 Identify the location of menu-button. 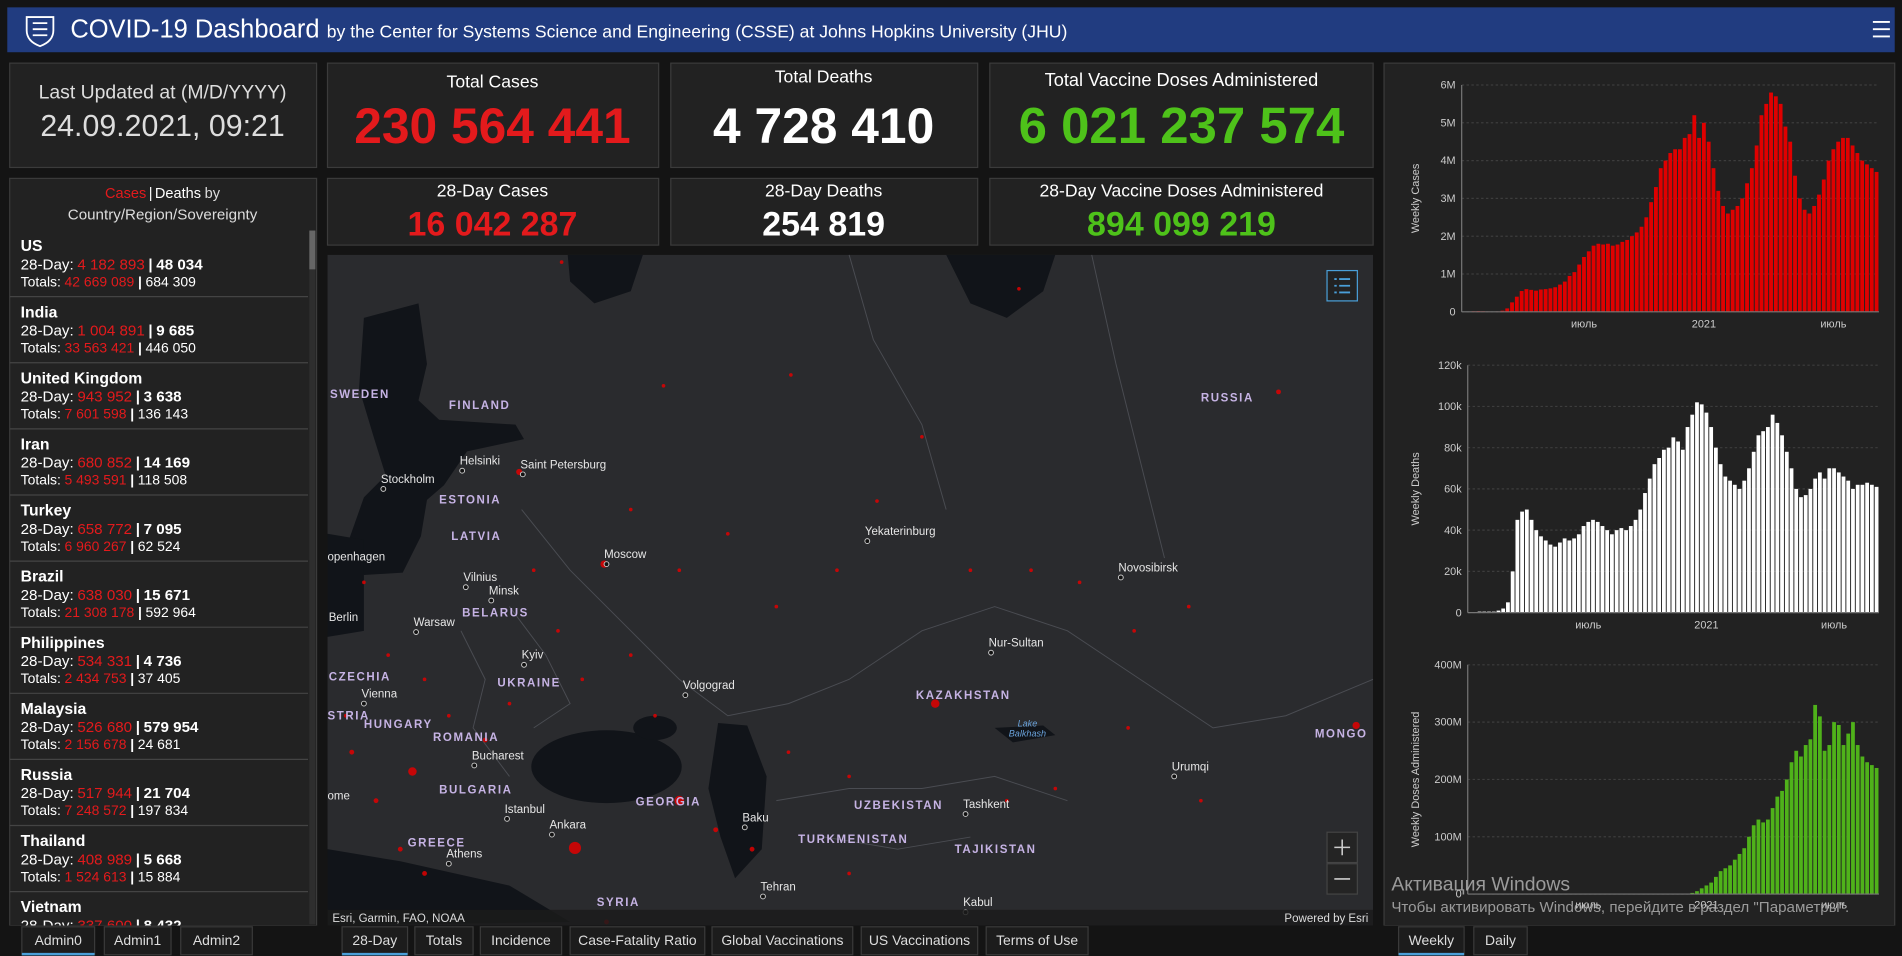
(1881, 29).